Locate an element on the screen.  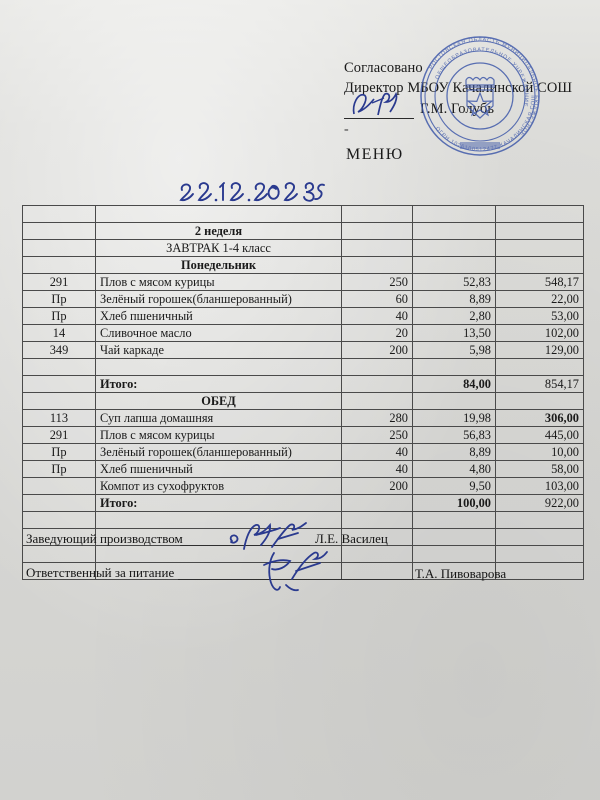
cell-cal: 445,00 is located at coordinates (539, 435).